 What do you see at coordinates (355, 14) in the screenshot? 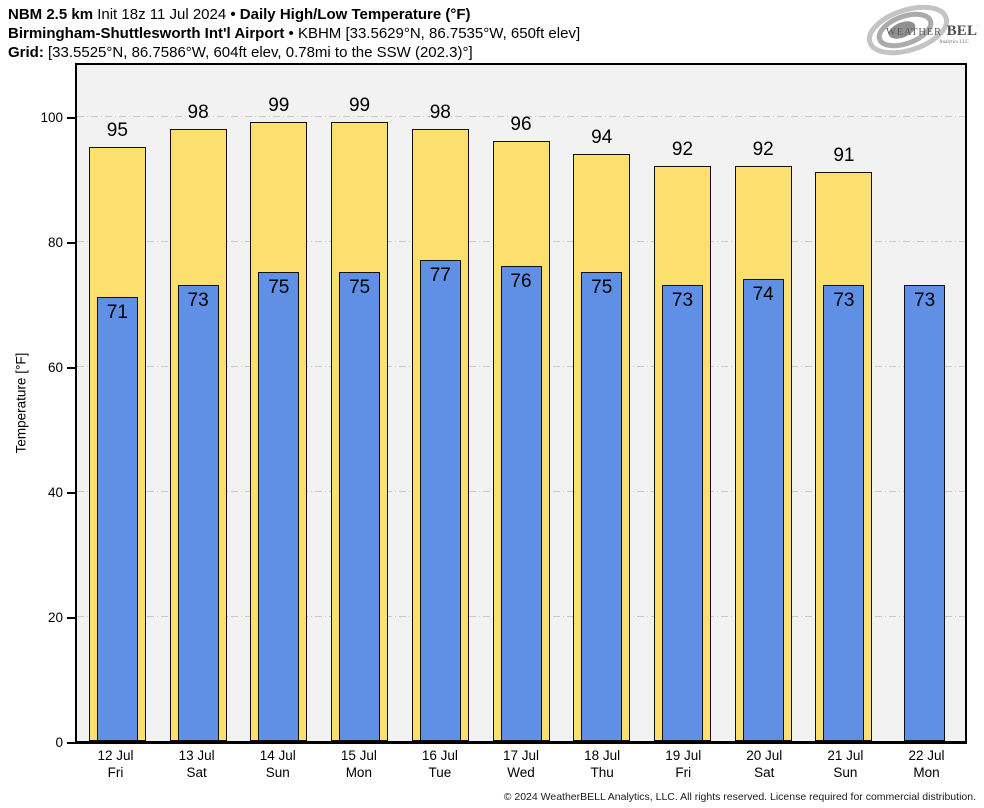
I see `chart-title: Daily High/Low Temperature (°F)` at bounding box center [355, 14].